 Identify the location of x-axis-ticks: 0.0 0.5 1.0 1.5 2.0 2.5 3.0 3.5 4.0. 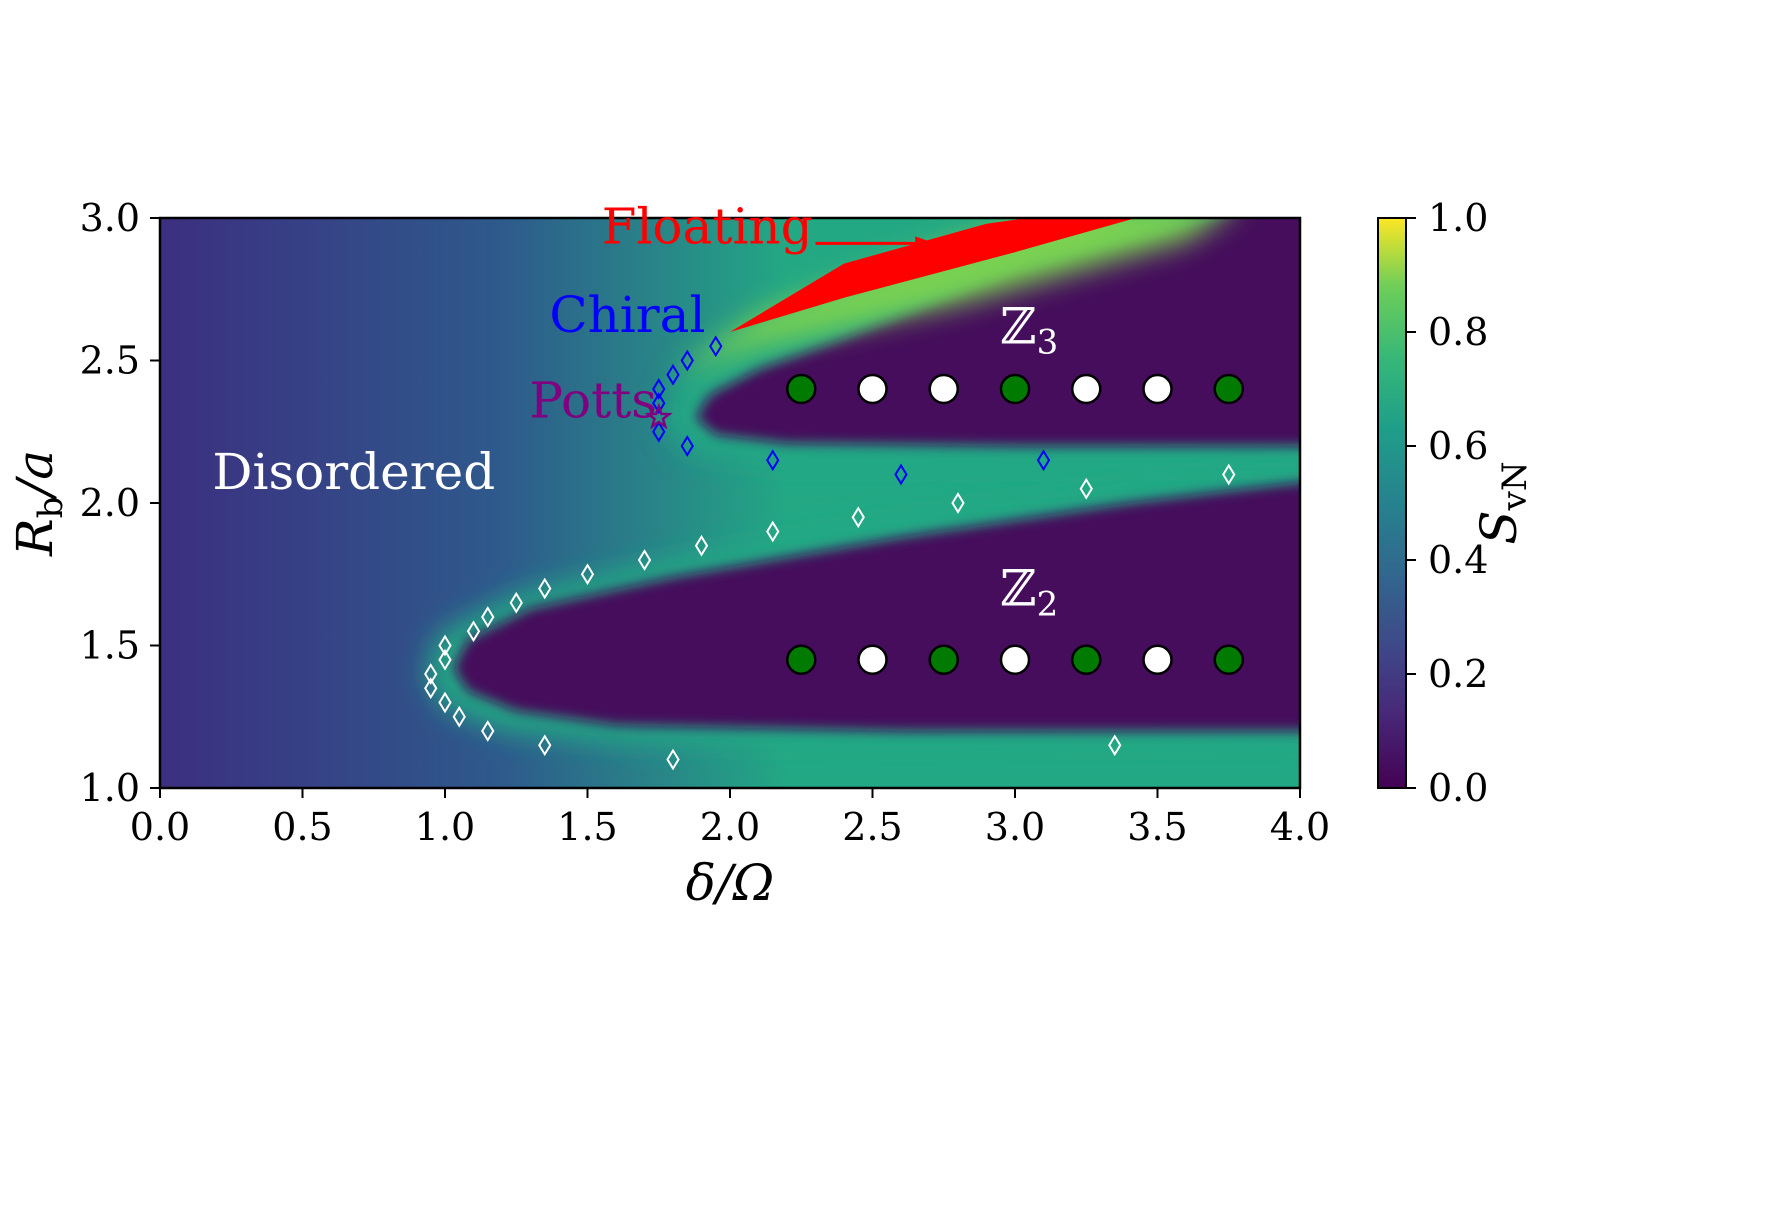
(730, 818).